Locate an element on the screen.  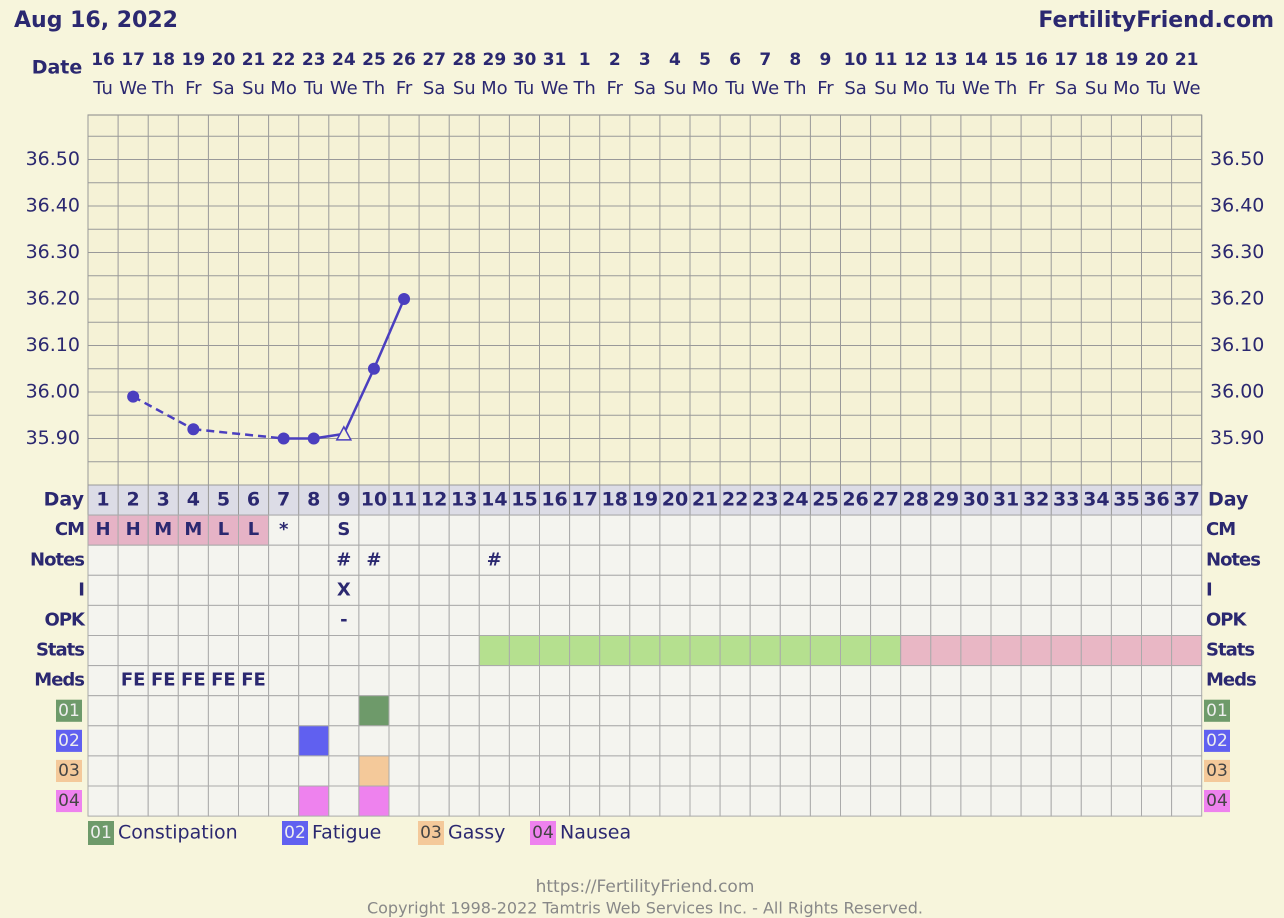
day-number: 2 is located at coordinates (133, 500).